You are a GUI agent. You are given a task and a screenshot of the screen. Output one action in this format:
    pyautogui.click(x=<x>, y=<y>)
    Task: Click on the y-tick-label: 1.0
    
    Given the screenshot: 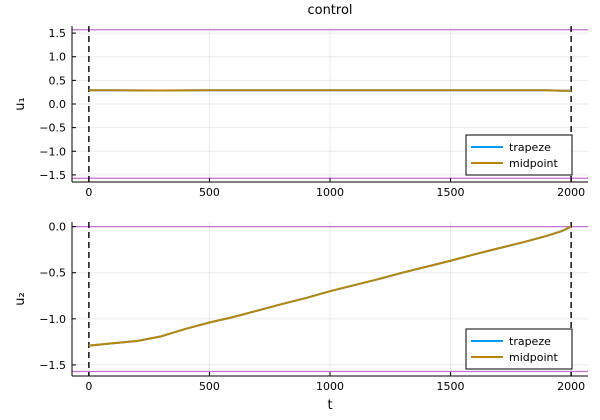 What is the action you would take?
    pyautogui.click(x=58, y=57)
    